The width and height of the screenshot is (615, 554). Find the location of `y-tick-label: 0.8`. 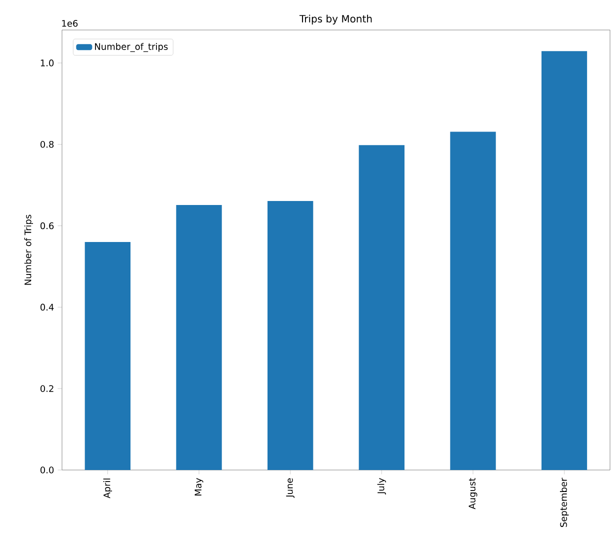

y-tick-label: 0.8 is located at coordinates (47, 144).